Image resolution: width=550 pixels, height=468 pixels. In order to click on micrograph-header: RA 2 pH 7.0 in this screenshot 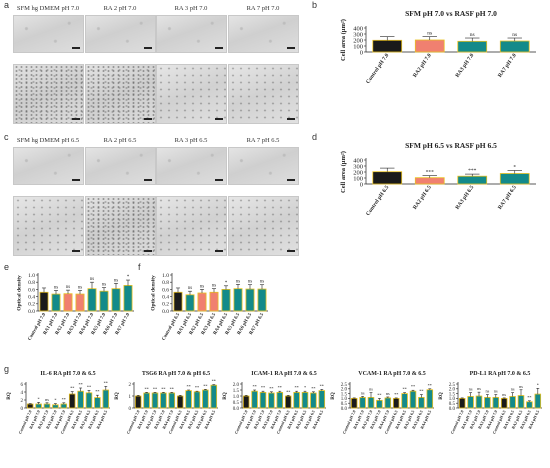, I will do `click(120, 8)`.